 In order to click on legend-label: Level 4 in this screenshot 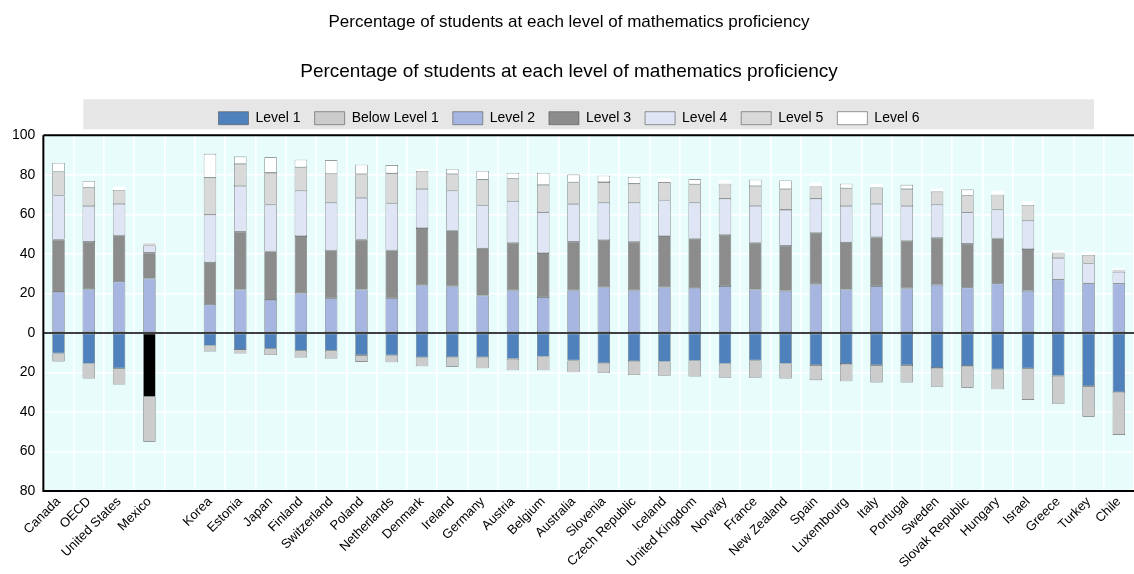, I will do `click(705, 117)`.